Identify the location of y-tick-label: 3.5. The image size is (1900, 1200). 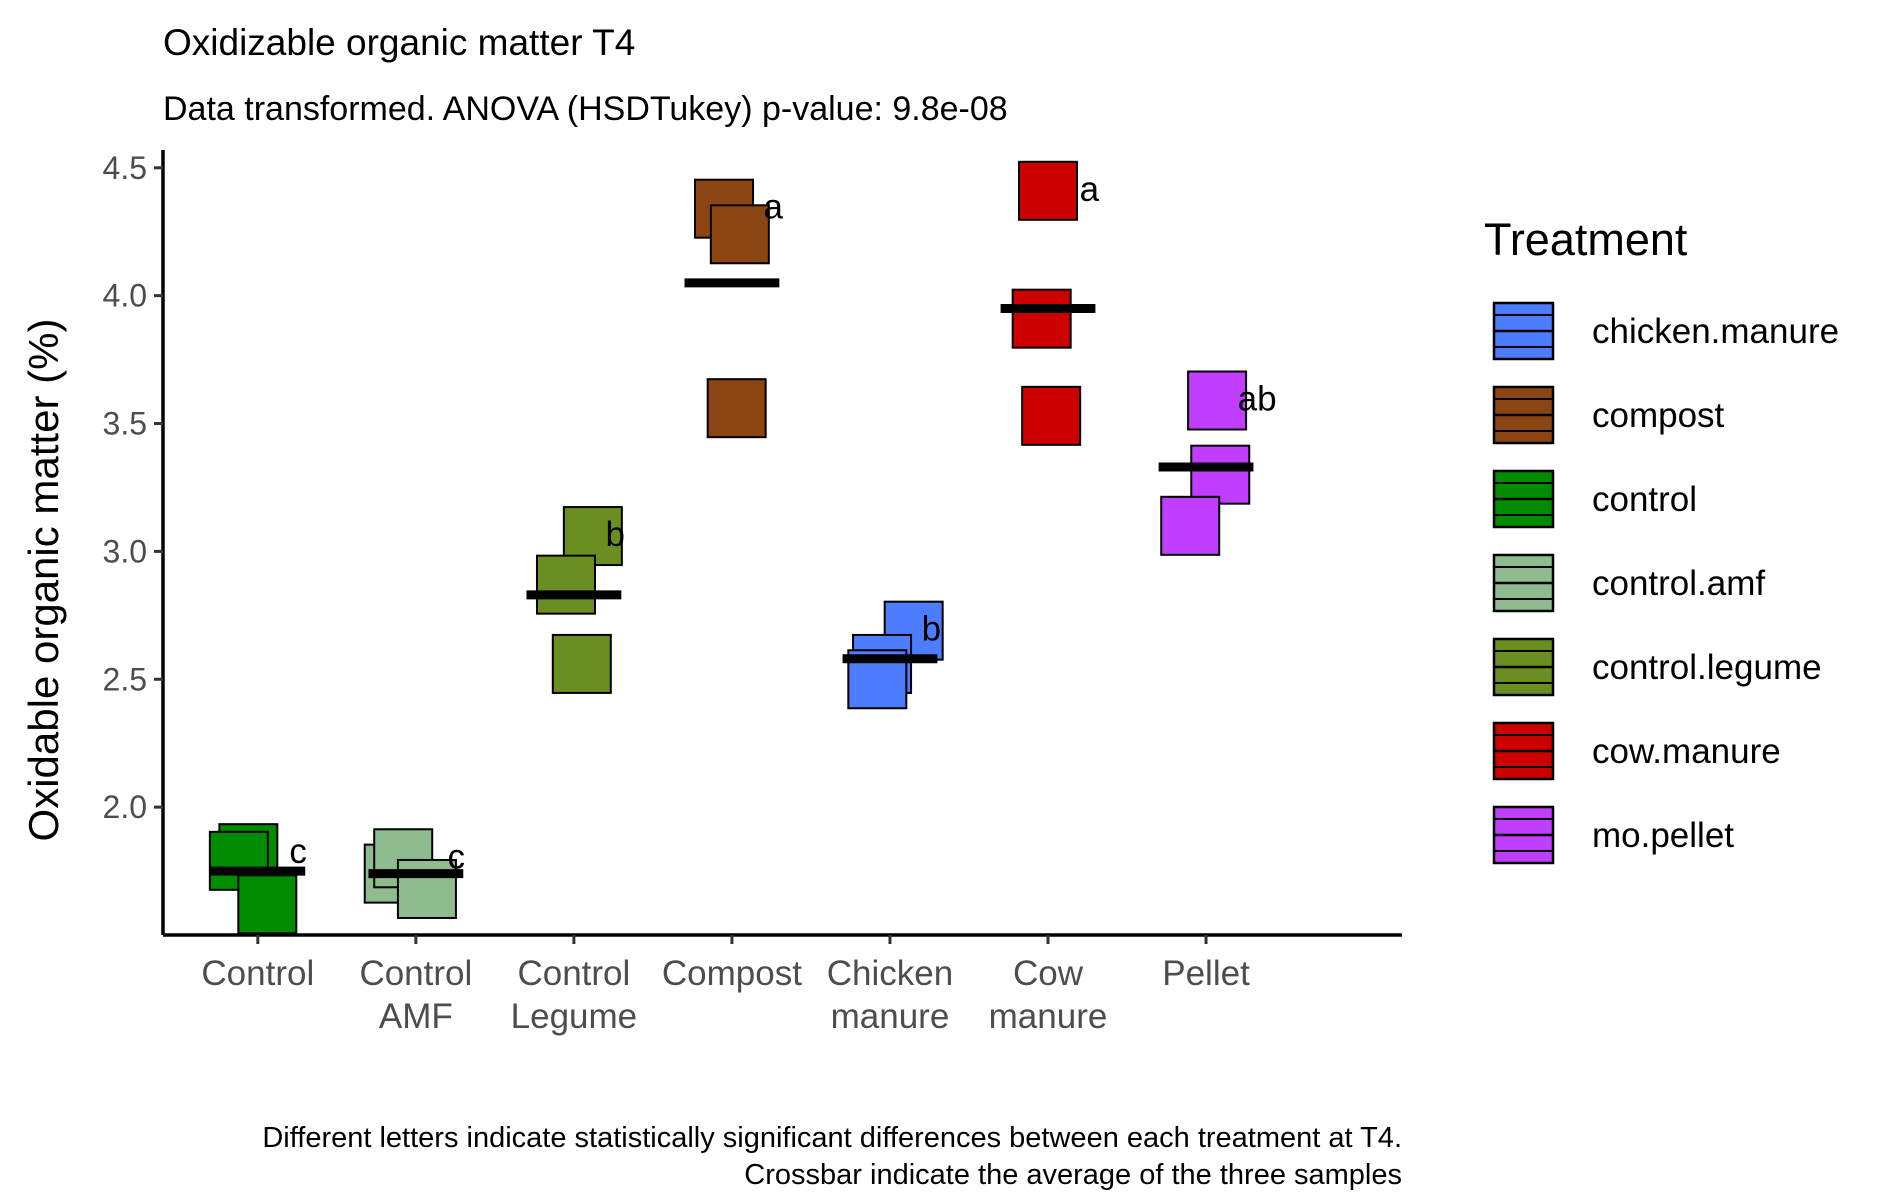
(125, 424).